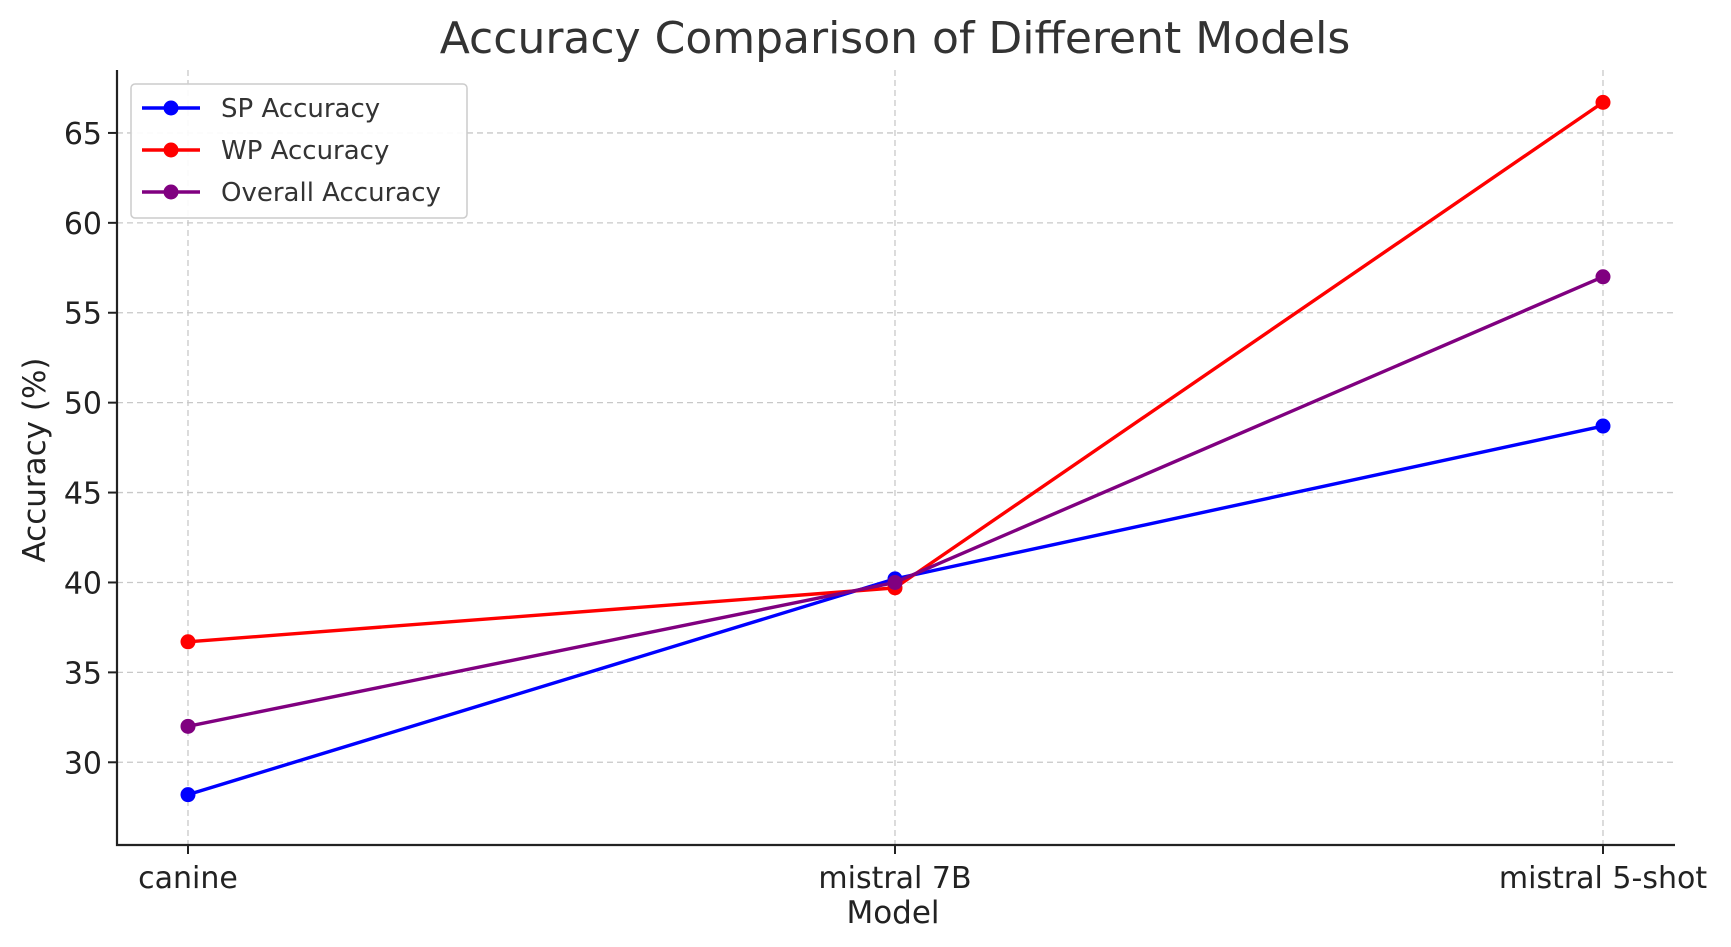  What do you see at coordinates (35, 459) in the screenshot?
I see `y-axis-label: Accuracy (%)` at bounding box center [35, 459].